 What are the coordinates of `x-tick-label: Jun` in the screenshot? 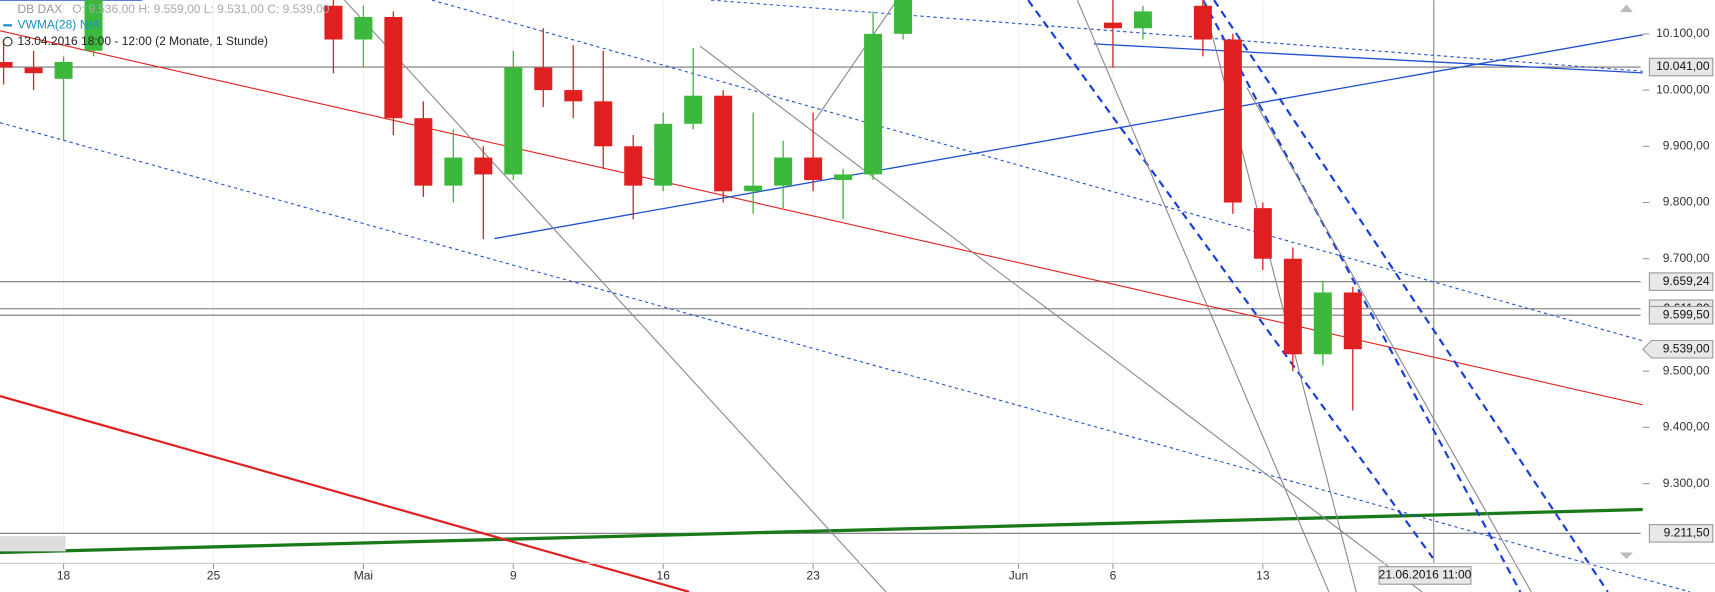 It's located at (1018, 576).